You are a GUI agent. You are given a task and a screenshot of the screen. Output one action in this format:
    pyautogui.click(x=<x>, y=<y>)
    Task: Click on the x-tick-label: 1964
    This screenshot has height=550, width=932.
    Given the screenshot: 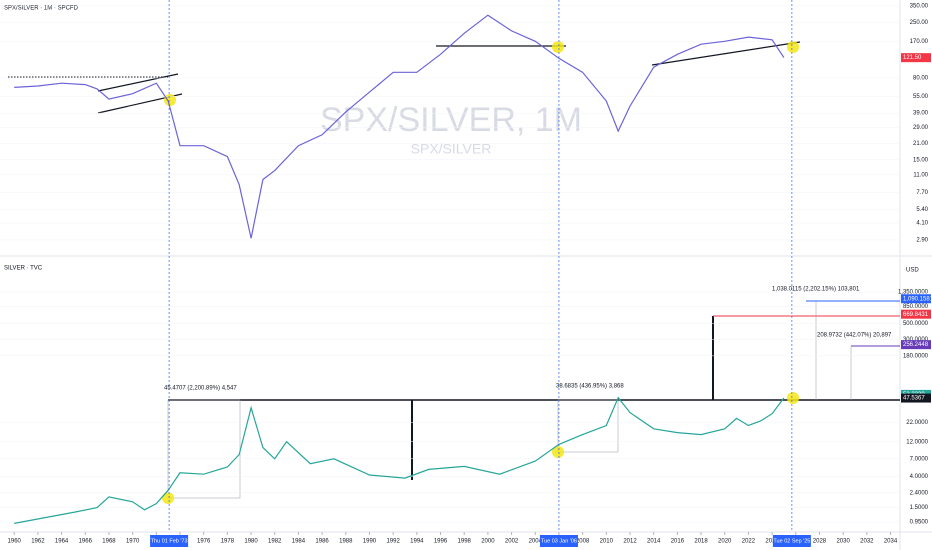 What is the action you would take?
    pyautogui.click(x=62, y=542)
    